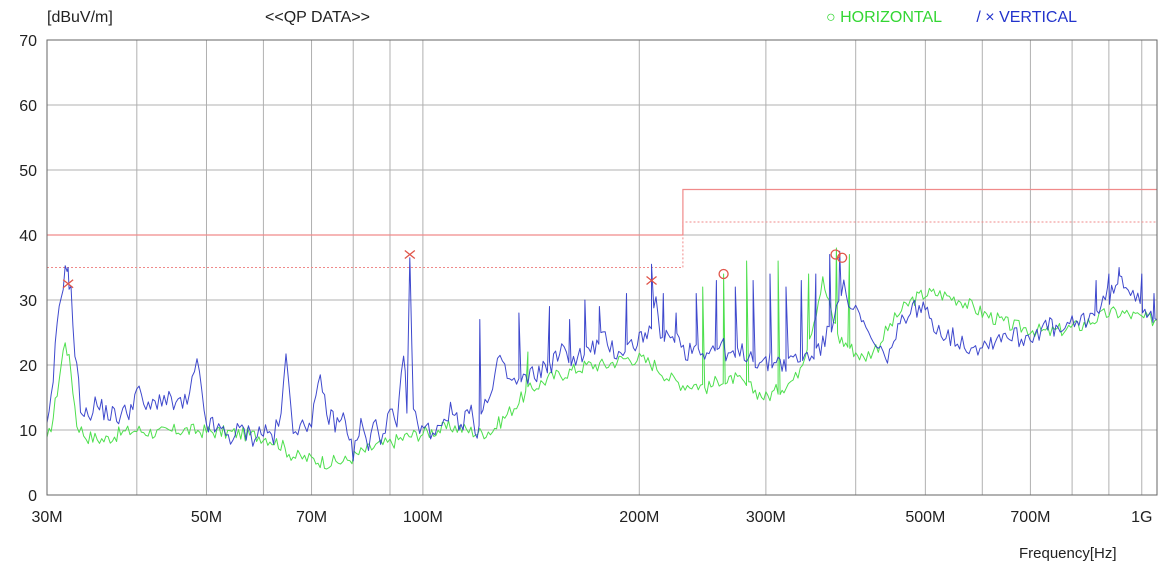  What do you see at coordinates (206, 517) in the screenshot?
I see `x-tick-label: 50M` at bounding box center [206, 517].